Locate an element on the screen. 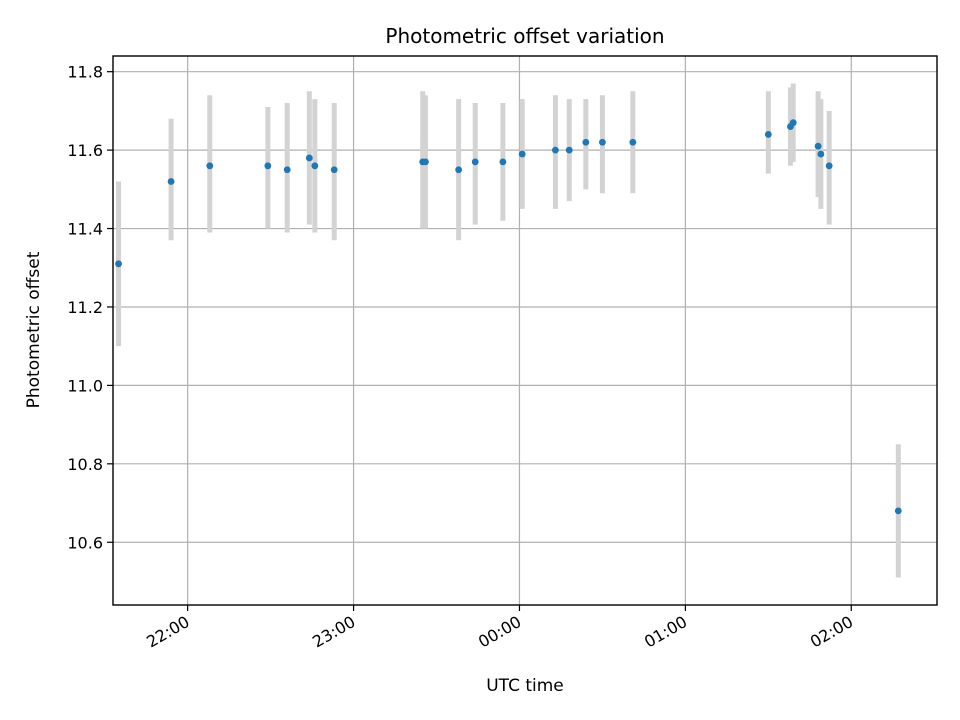 The height and width of the screenshot is (720, 960). y-tick-label: 11.6 is located at coordinates (85, 150).